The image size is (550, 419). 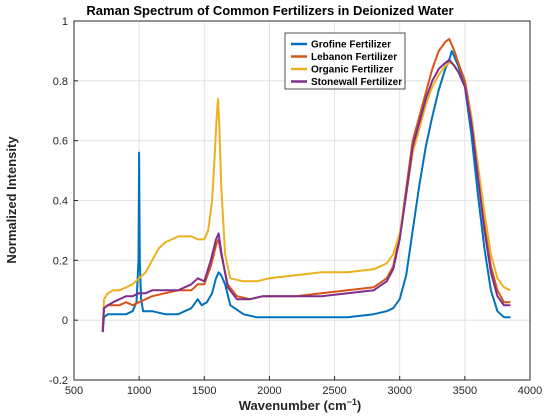 I want to click on x-axis-title-superscript: −1, so click(x=352, y=402).